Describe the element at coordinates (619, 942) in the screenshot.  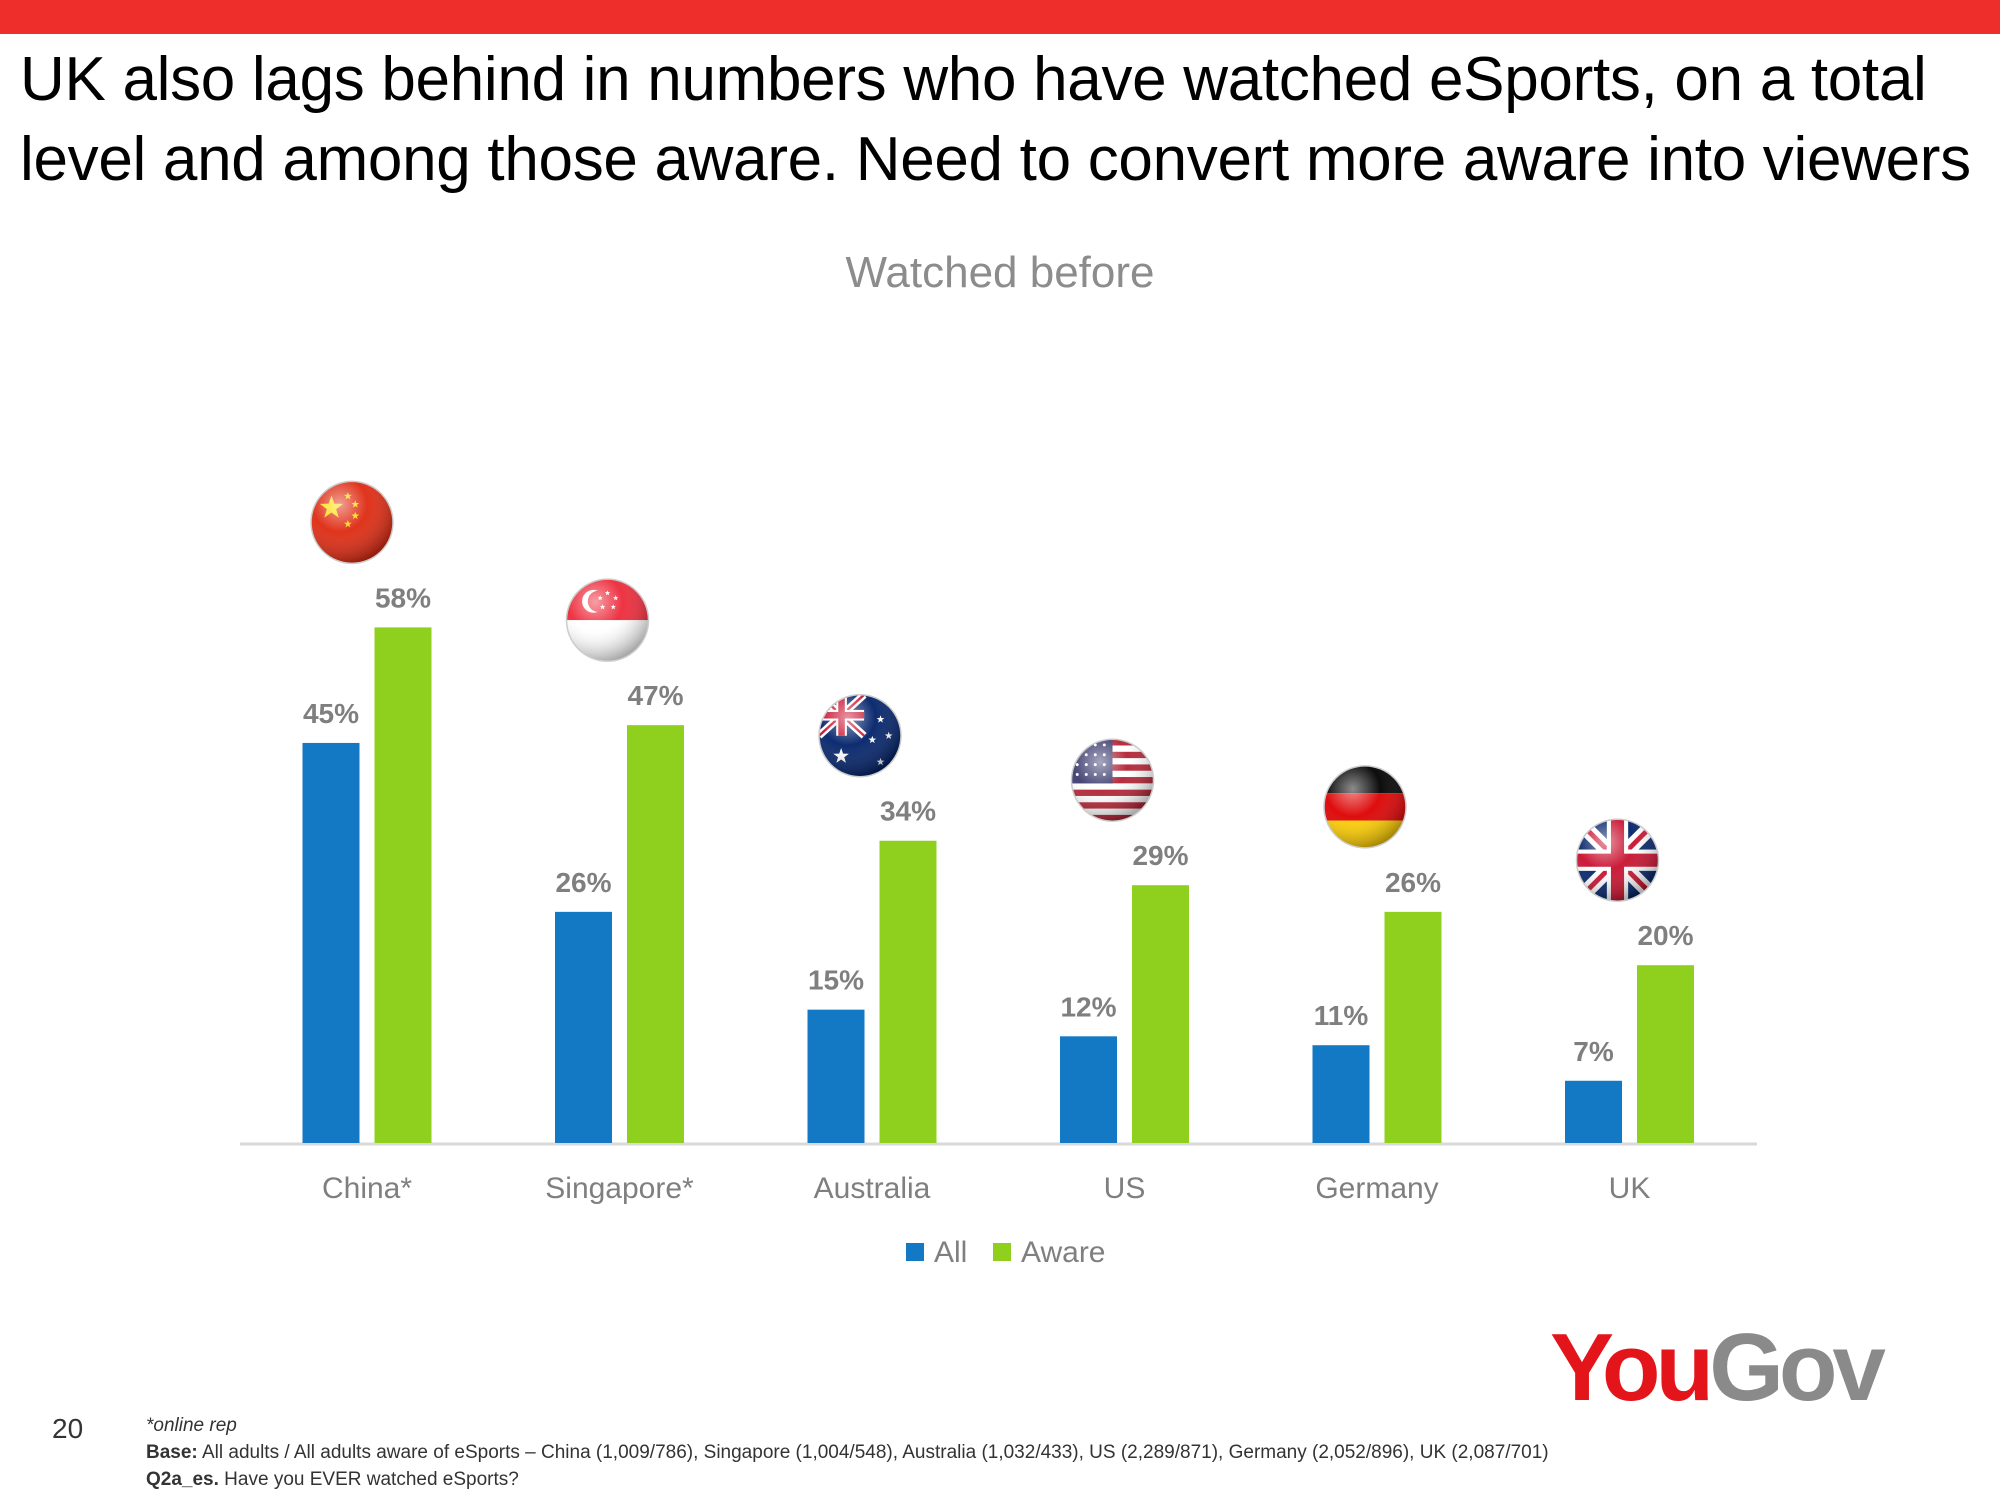
I see `category-group: 26% 47% Singapore*` at that location.